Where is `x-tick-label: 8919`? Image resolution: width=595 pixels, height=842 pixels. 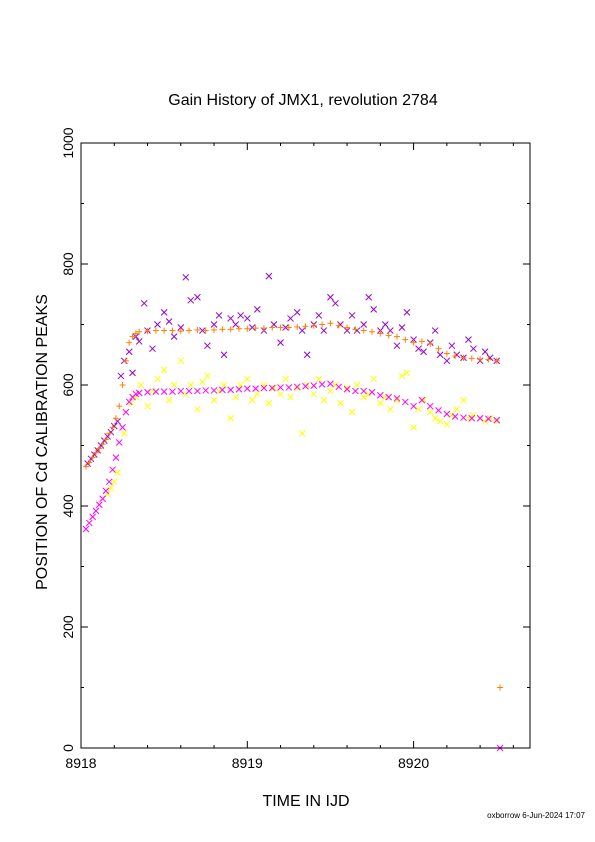 x-tick-label: 8919 is located at coordinates (247, 763).